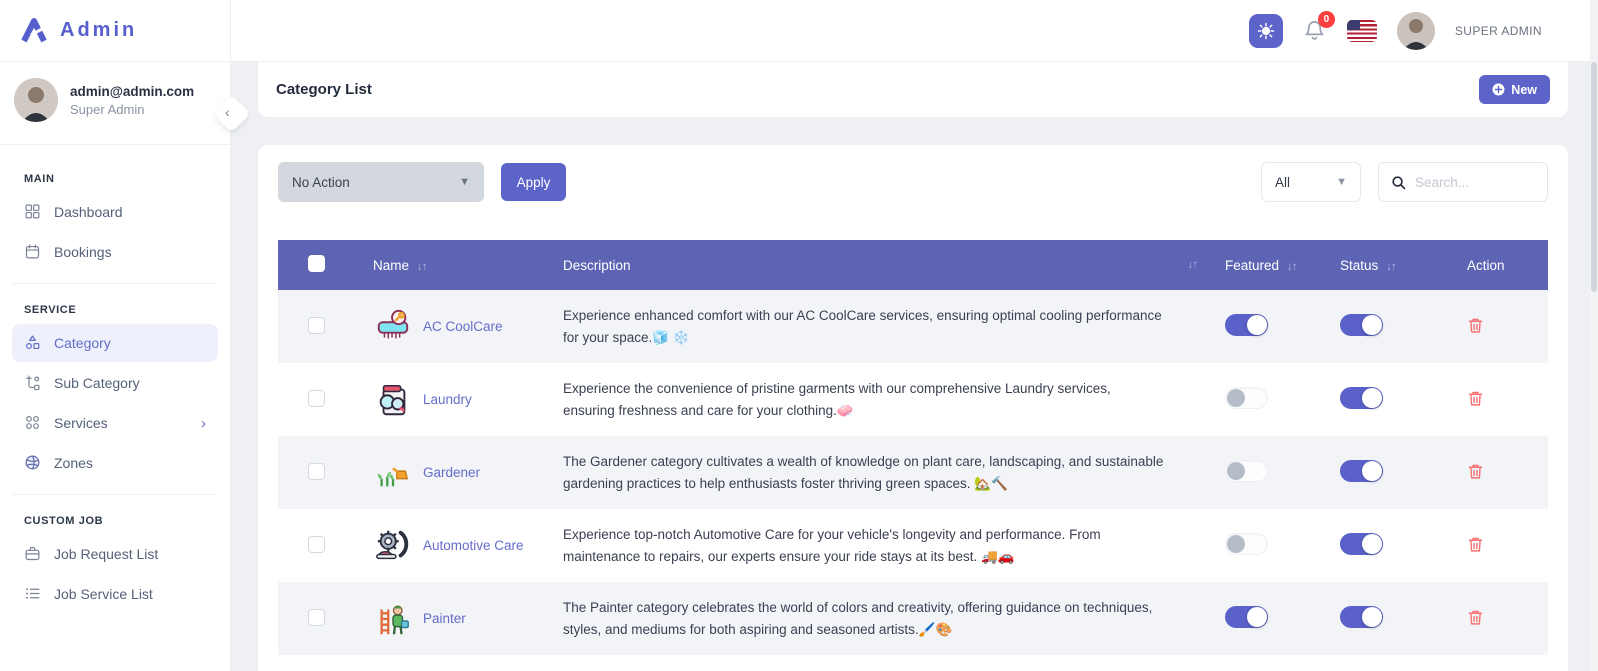  I want to click on scope-select: All ▼, so click(1311, 182).